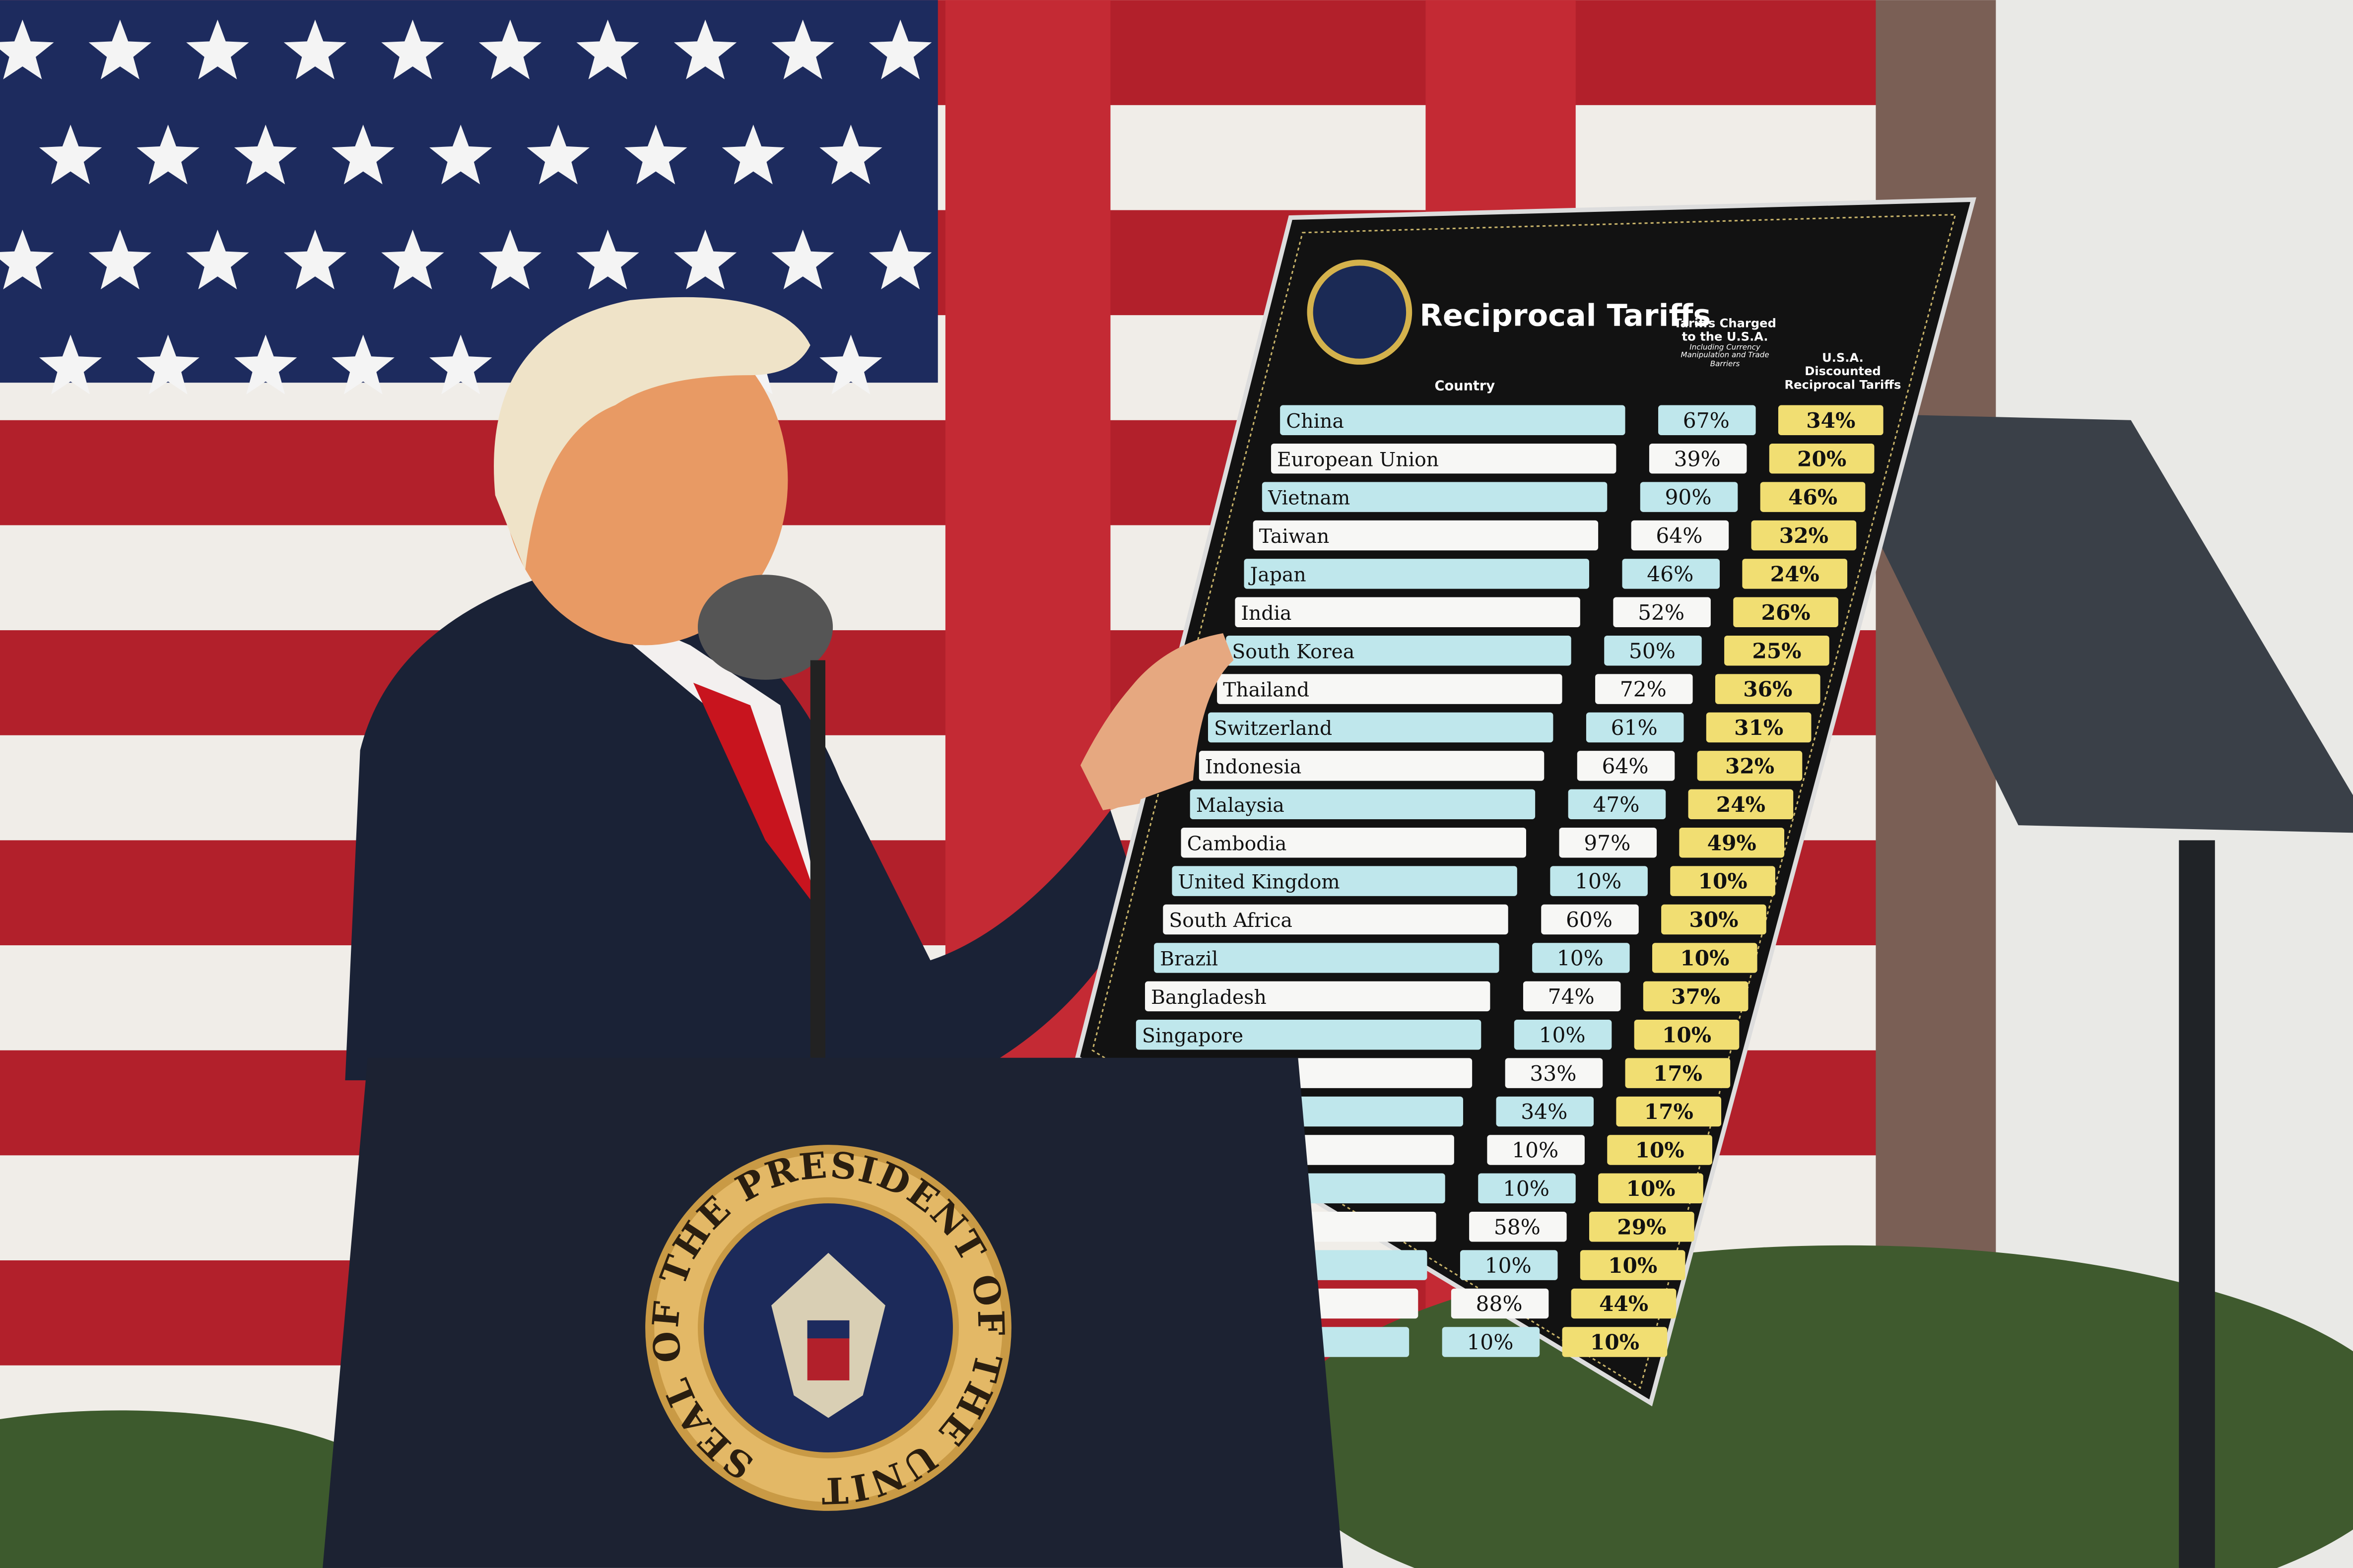 Image resolution: width=2353 pixels, height=1568 pixels. Describe the element at coordinates (1172, 721) in the screenshot. I see `hand` at that location.